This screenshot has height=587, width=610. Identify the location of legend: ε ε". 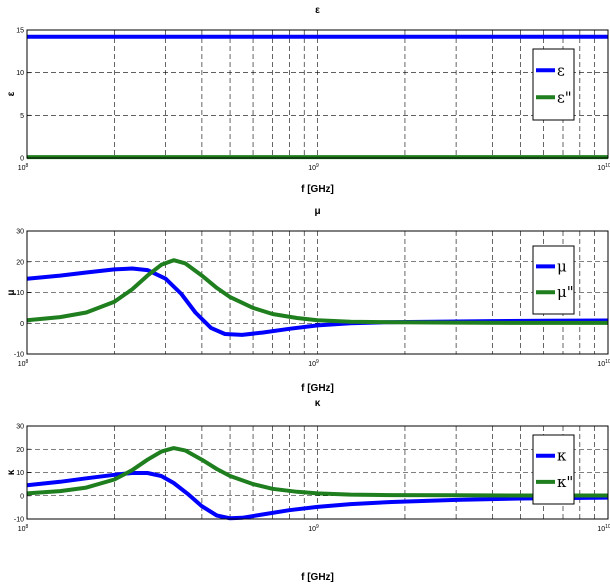
(553, 84).